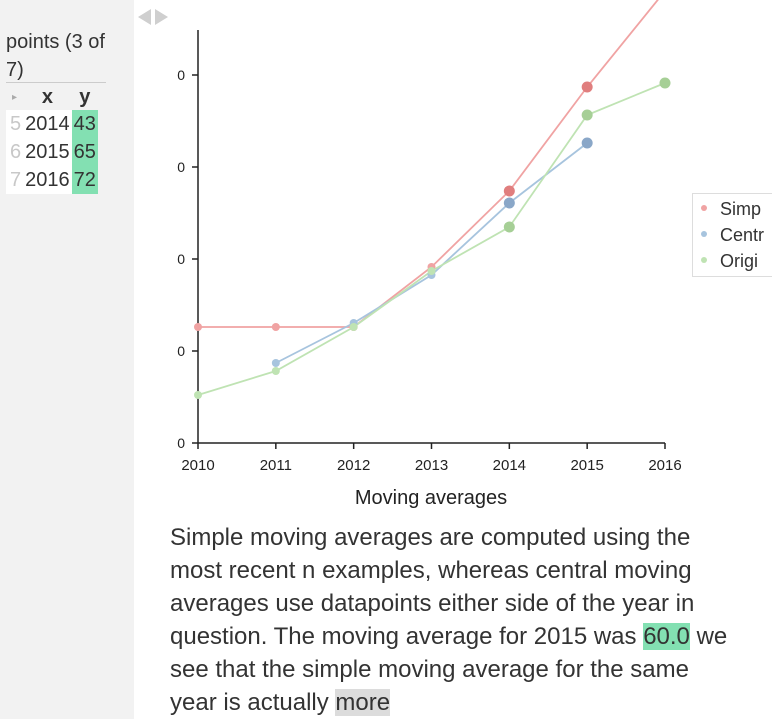 This screenshot has height=719, width=772. I want to click on x-tick-label: 2012, so click(353, 465).